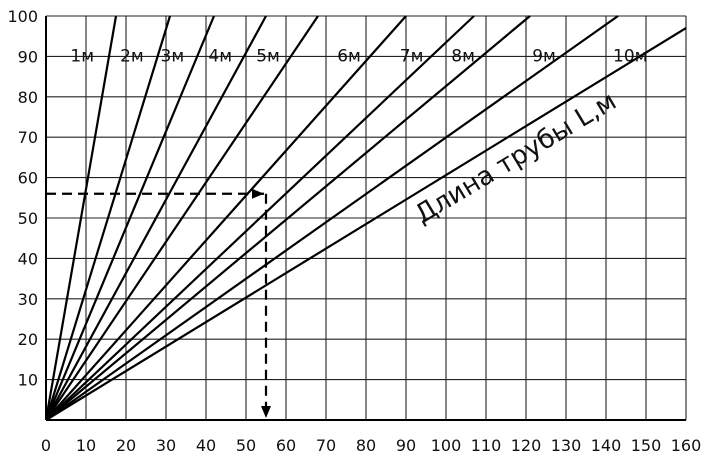 The height and width of the screenshot is (466, 712). I want to click on y-tick-label: 80, so click(28, 97).